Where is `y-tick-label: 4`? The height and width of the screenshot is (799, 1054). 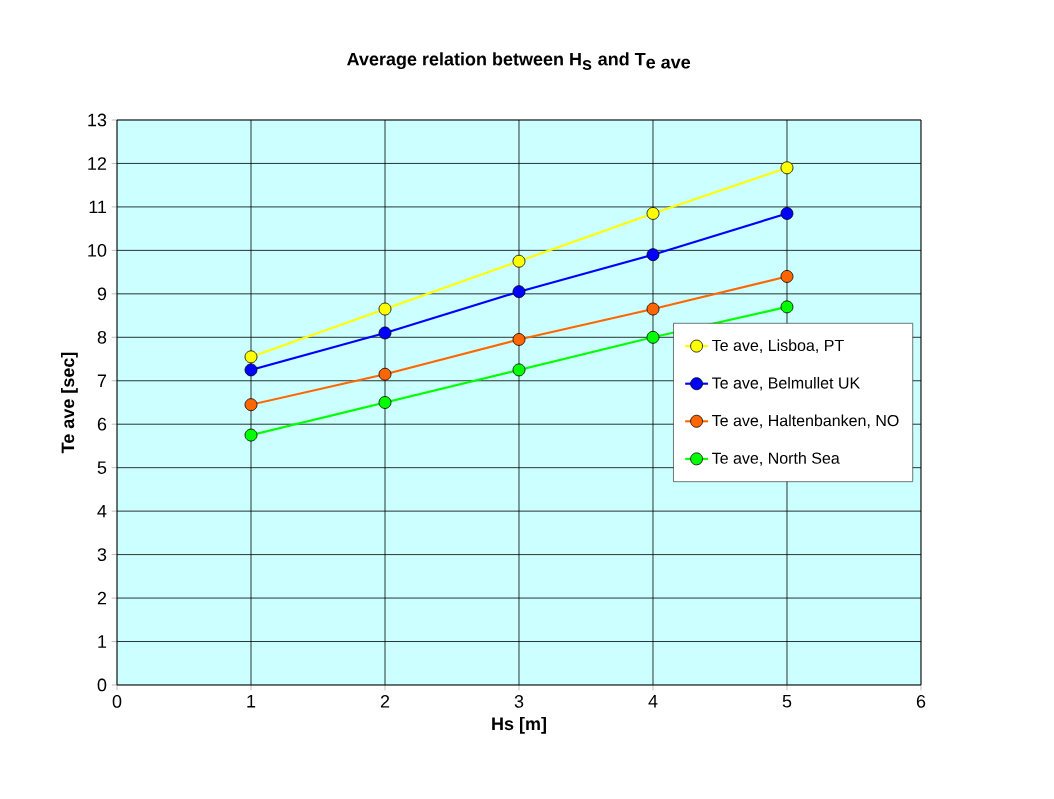 y-tick-label: 4 is located at coordinates (102, 511).